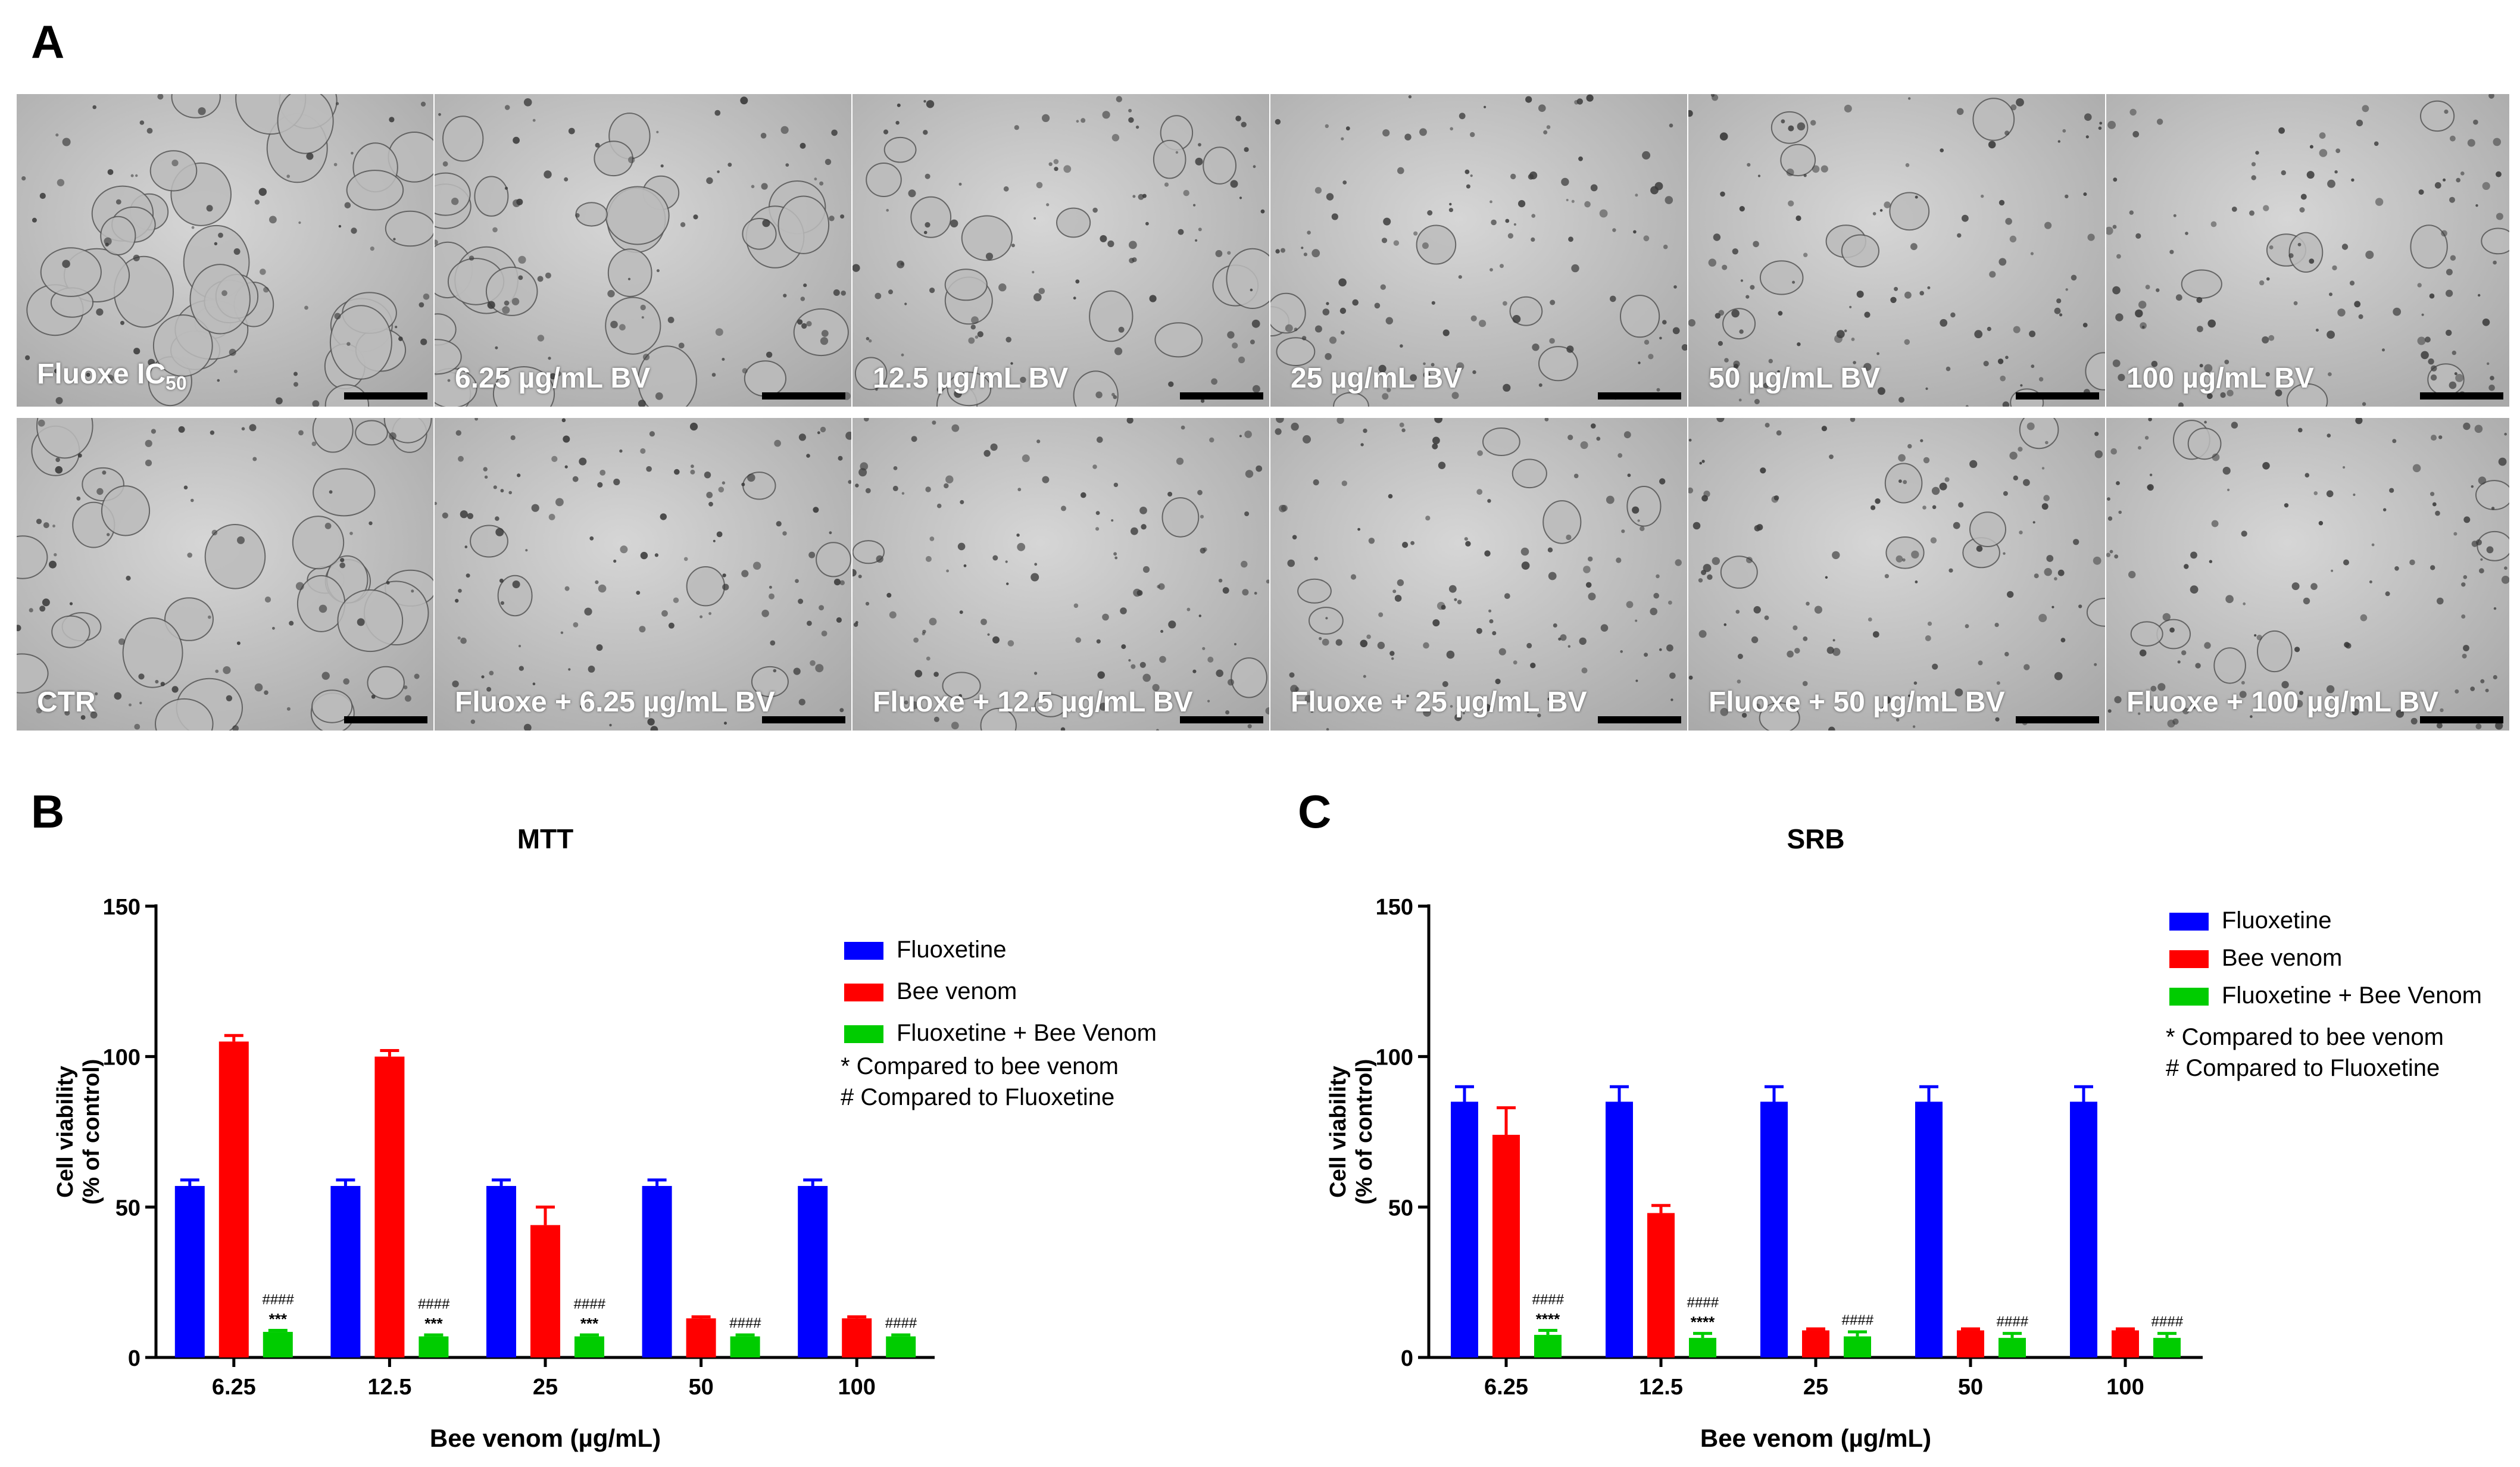 This screenshot has height=1467, width=2520. I want to click on significance-stars: ****, so click(1548, 1319).